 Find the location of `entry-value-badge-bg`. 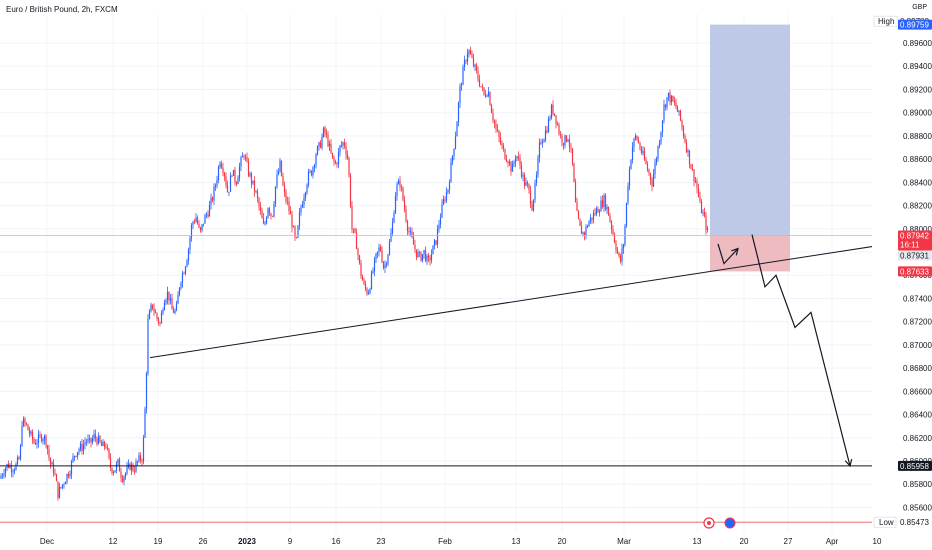

entry-value-badge-bg is located at coordinates (915, 255).